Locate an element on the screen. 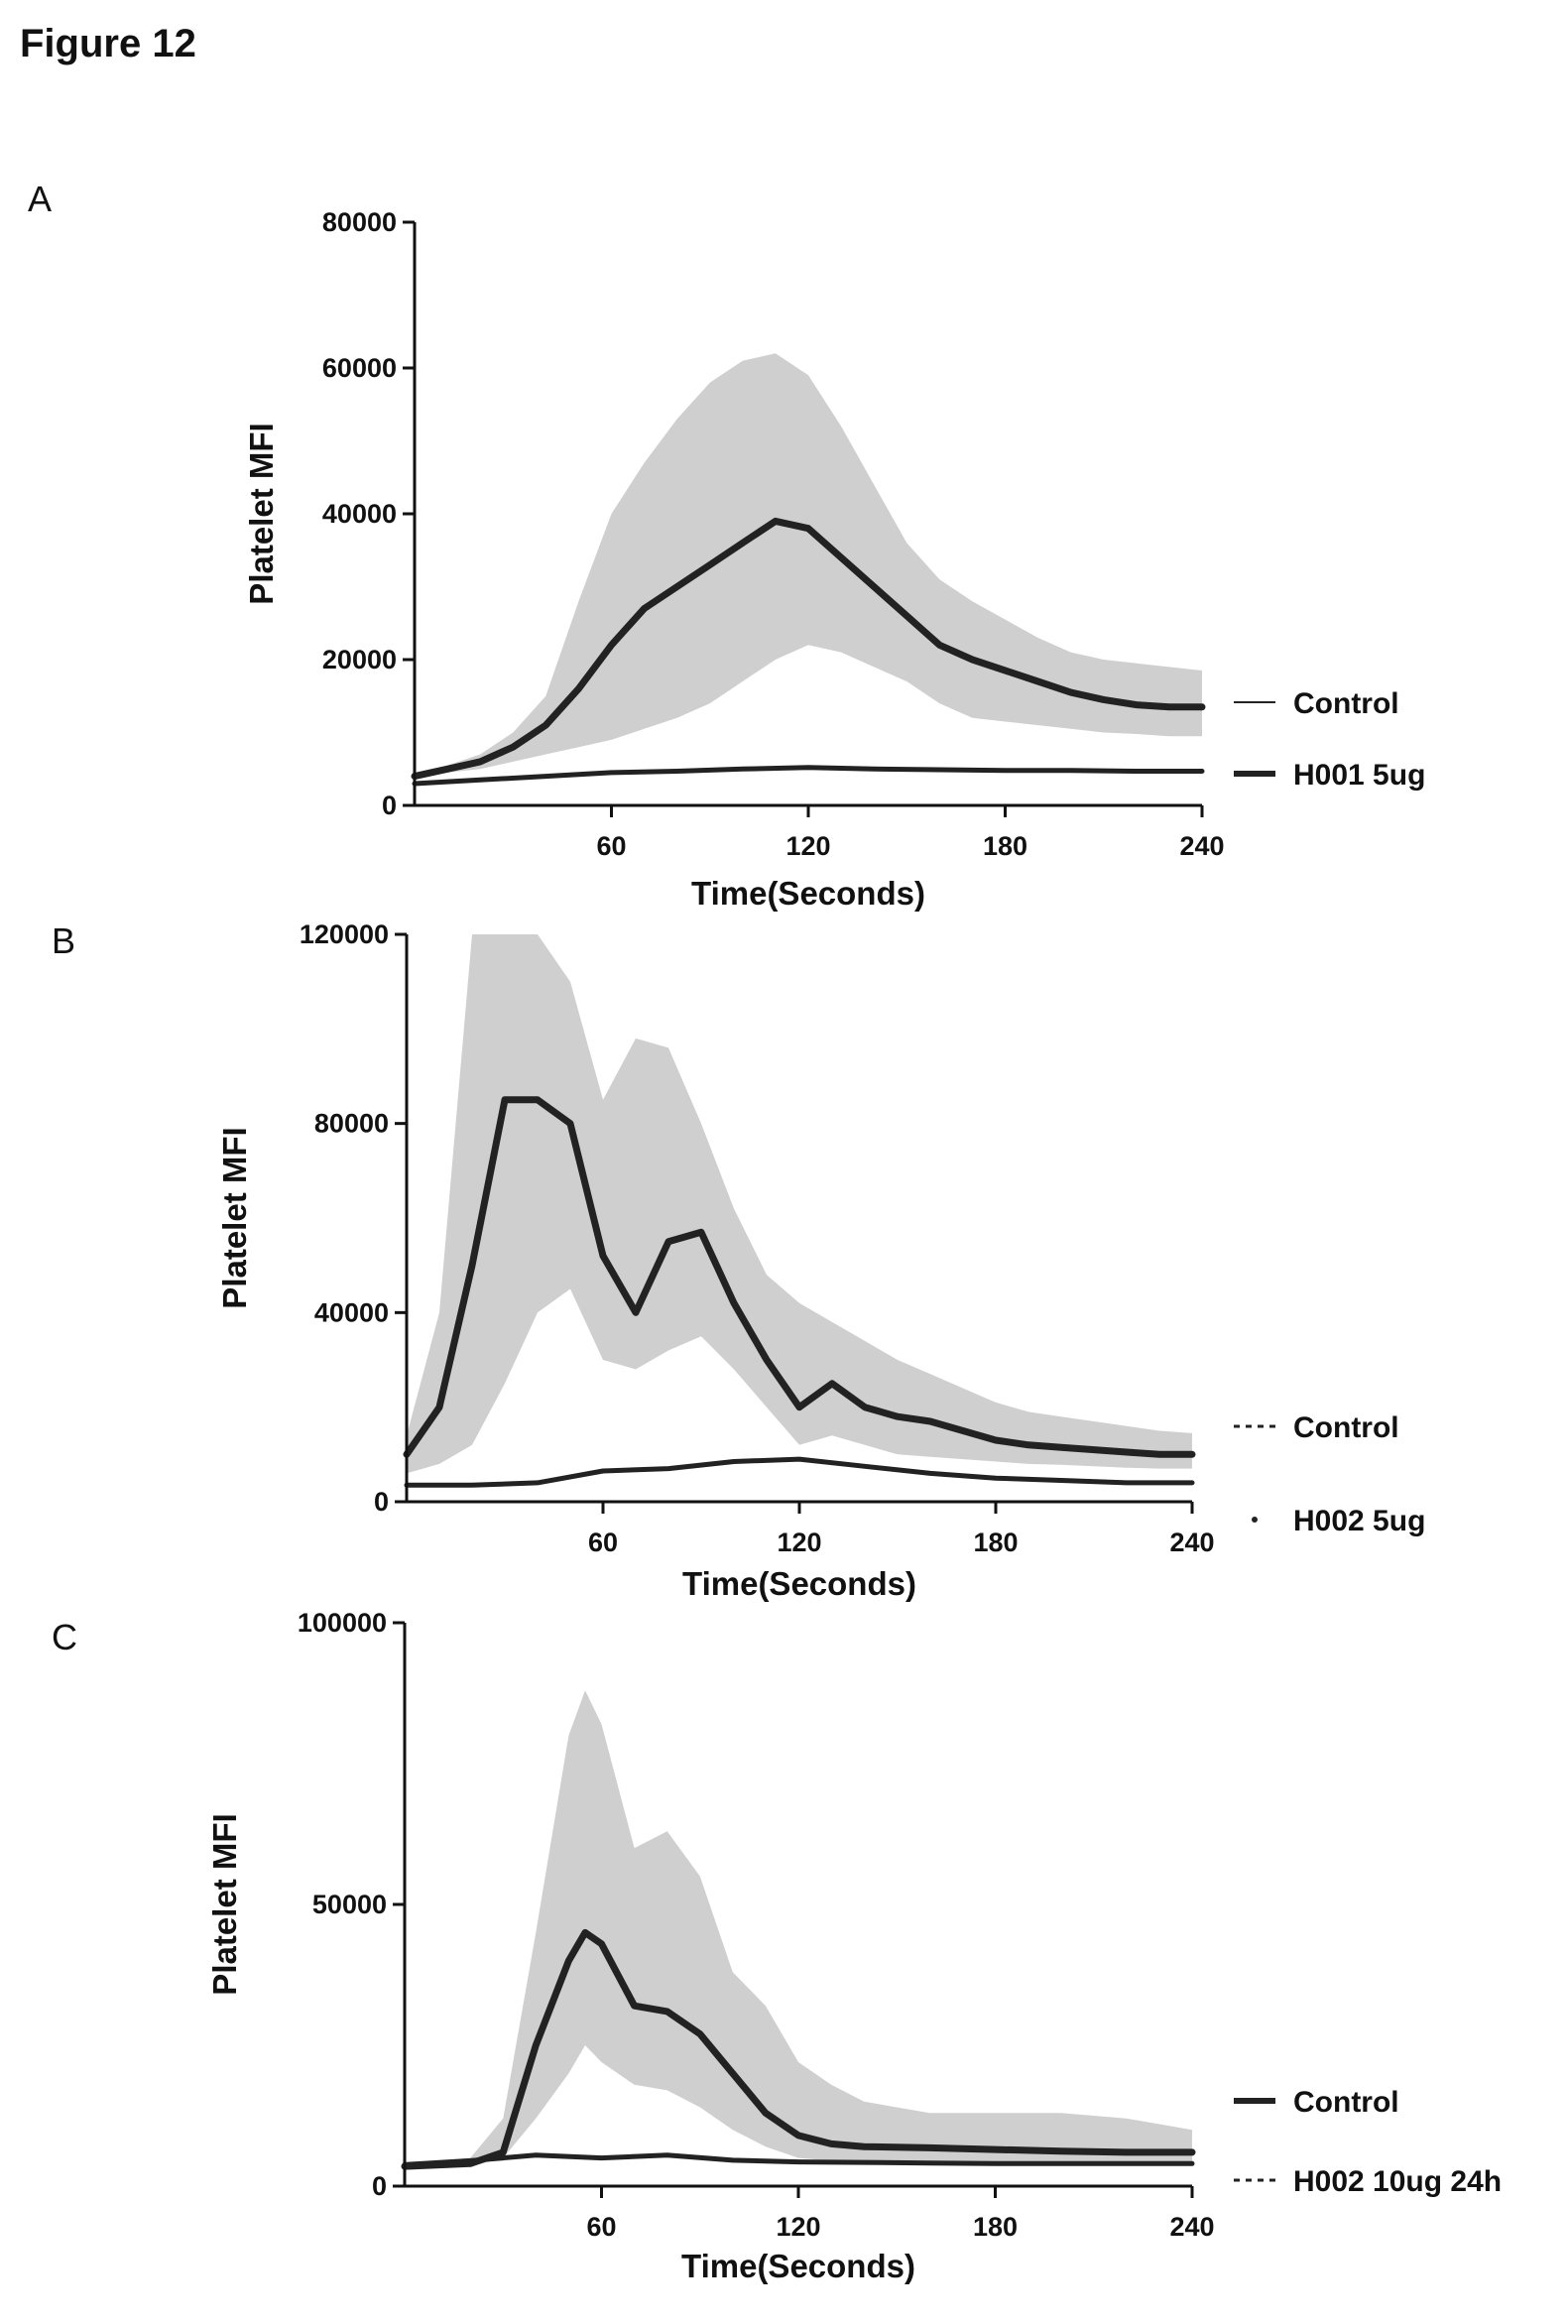 This screenshot has width=1568, height=2324. legend-label: H001 5ug is located at coordinates (1359, 775).